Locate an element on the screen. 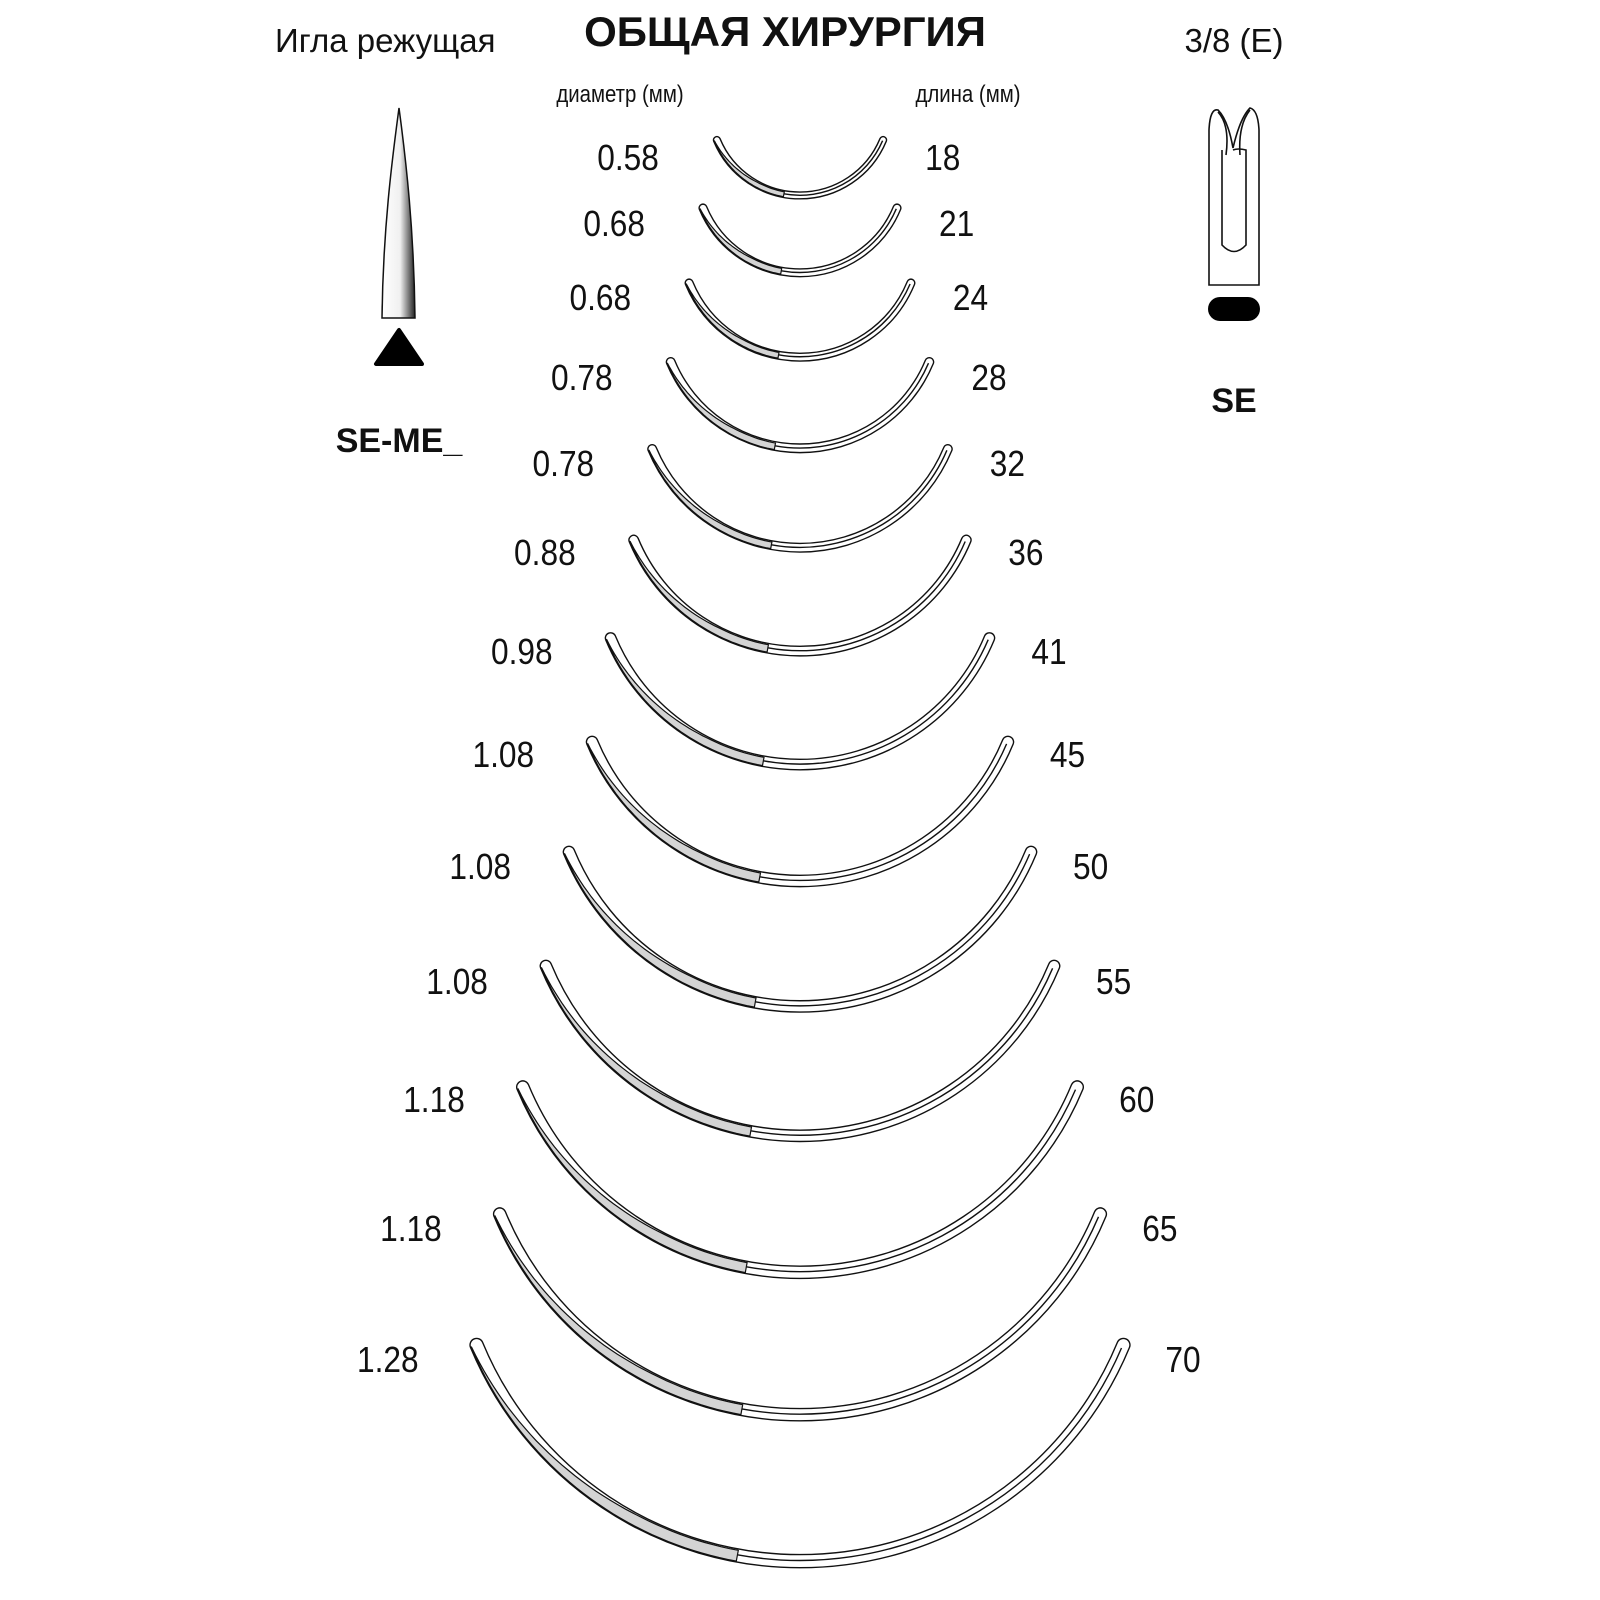  needle: 0.78 28 is located at coordinates (779, 405).